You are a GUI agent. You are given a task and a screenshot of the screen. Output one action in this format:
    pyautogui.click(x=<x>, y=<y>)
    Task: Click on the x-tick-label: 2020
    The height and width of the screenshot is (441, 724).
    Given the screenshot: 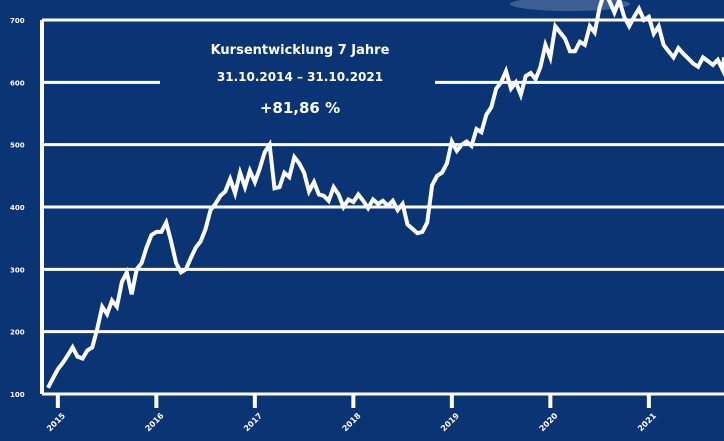 What is the action you would take?
    pyautogui.click(x=549, y=422)
    